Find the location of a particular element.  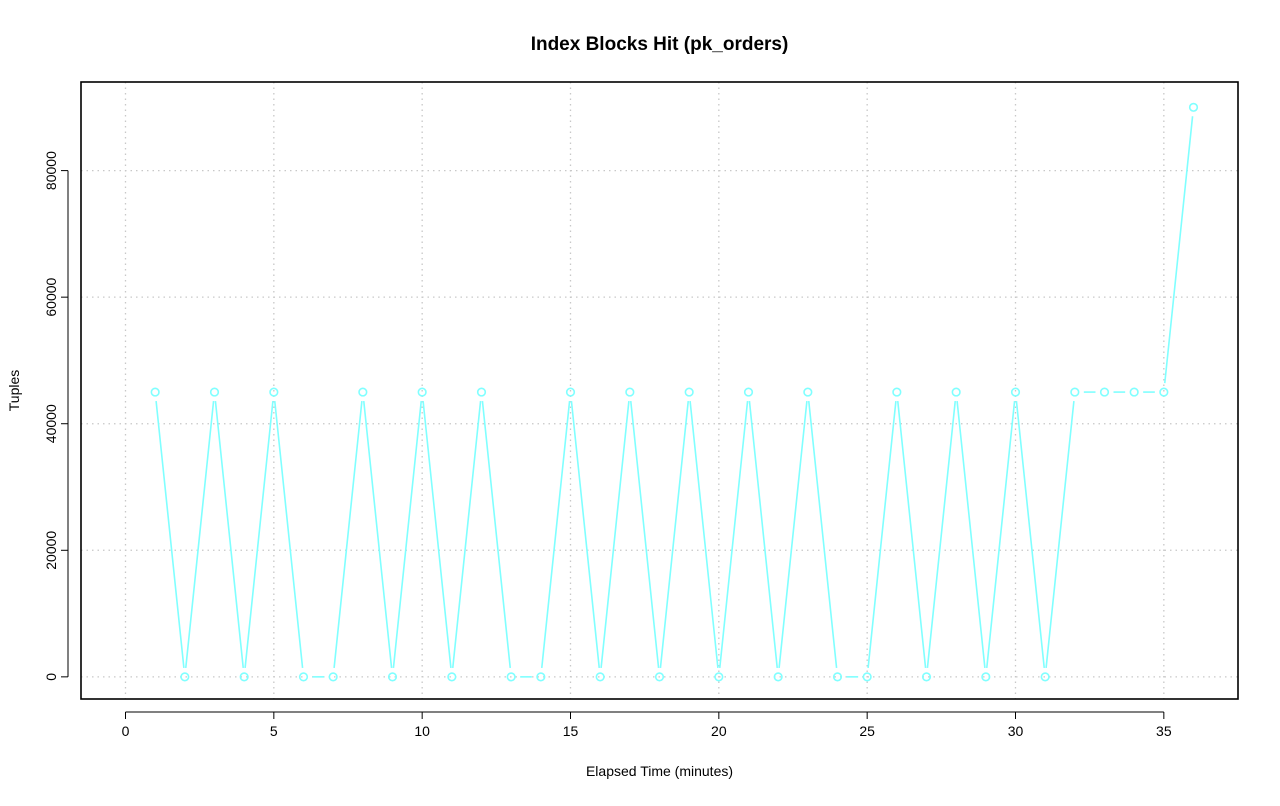

y-axis-label: Tuples is located at coordinates (14, 391).